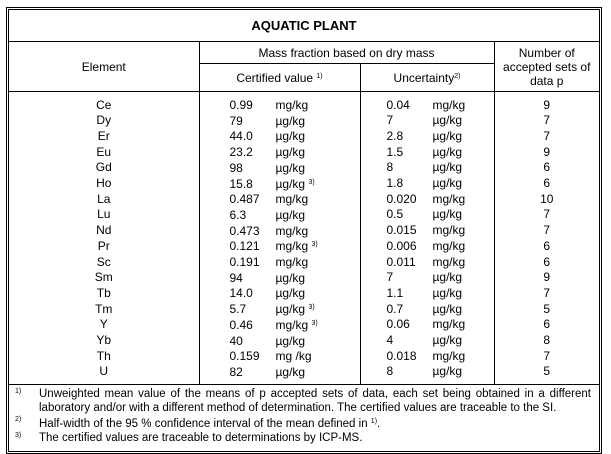 The image size is (611, 454). What do you see at coordinates (279, 277) in the screenshot?
I see `certified-value-cell: 94 µg/kg` at bounding box center [279, 277].